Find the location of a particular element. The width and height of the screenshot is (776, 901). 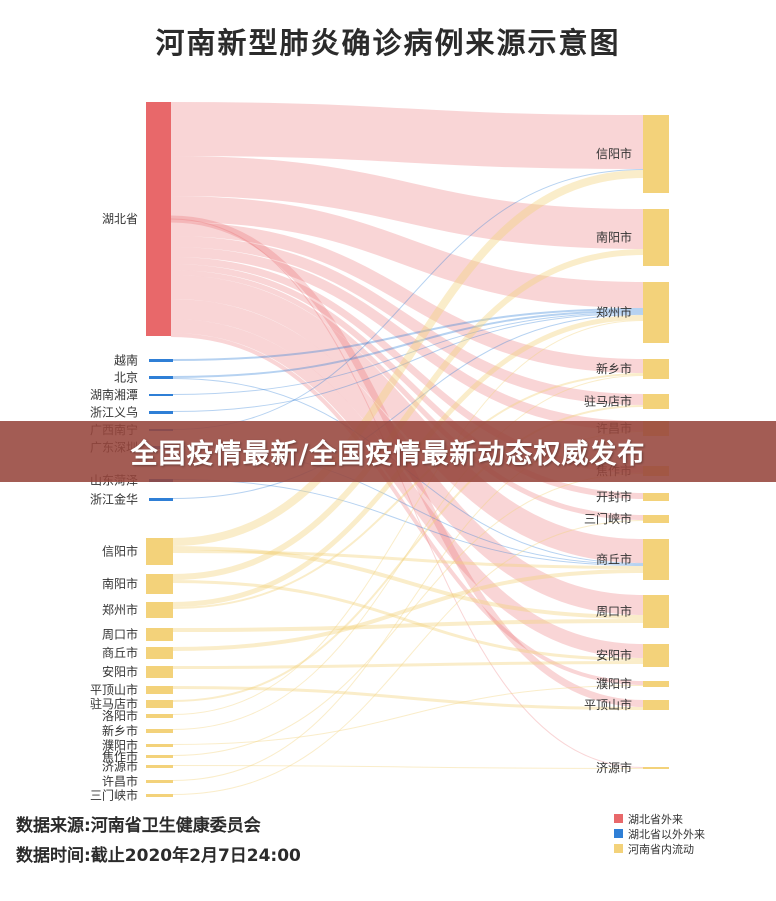

banner-text: 全国疫情最新/全国疫情最新动态权威发布 is located at coordinates (388, 454).